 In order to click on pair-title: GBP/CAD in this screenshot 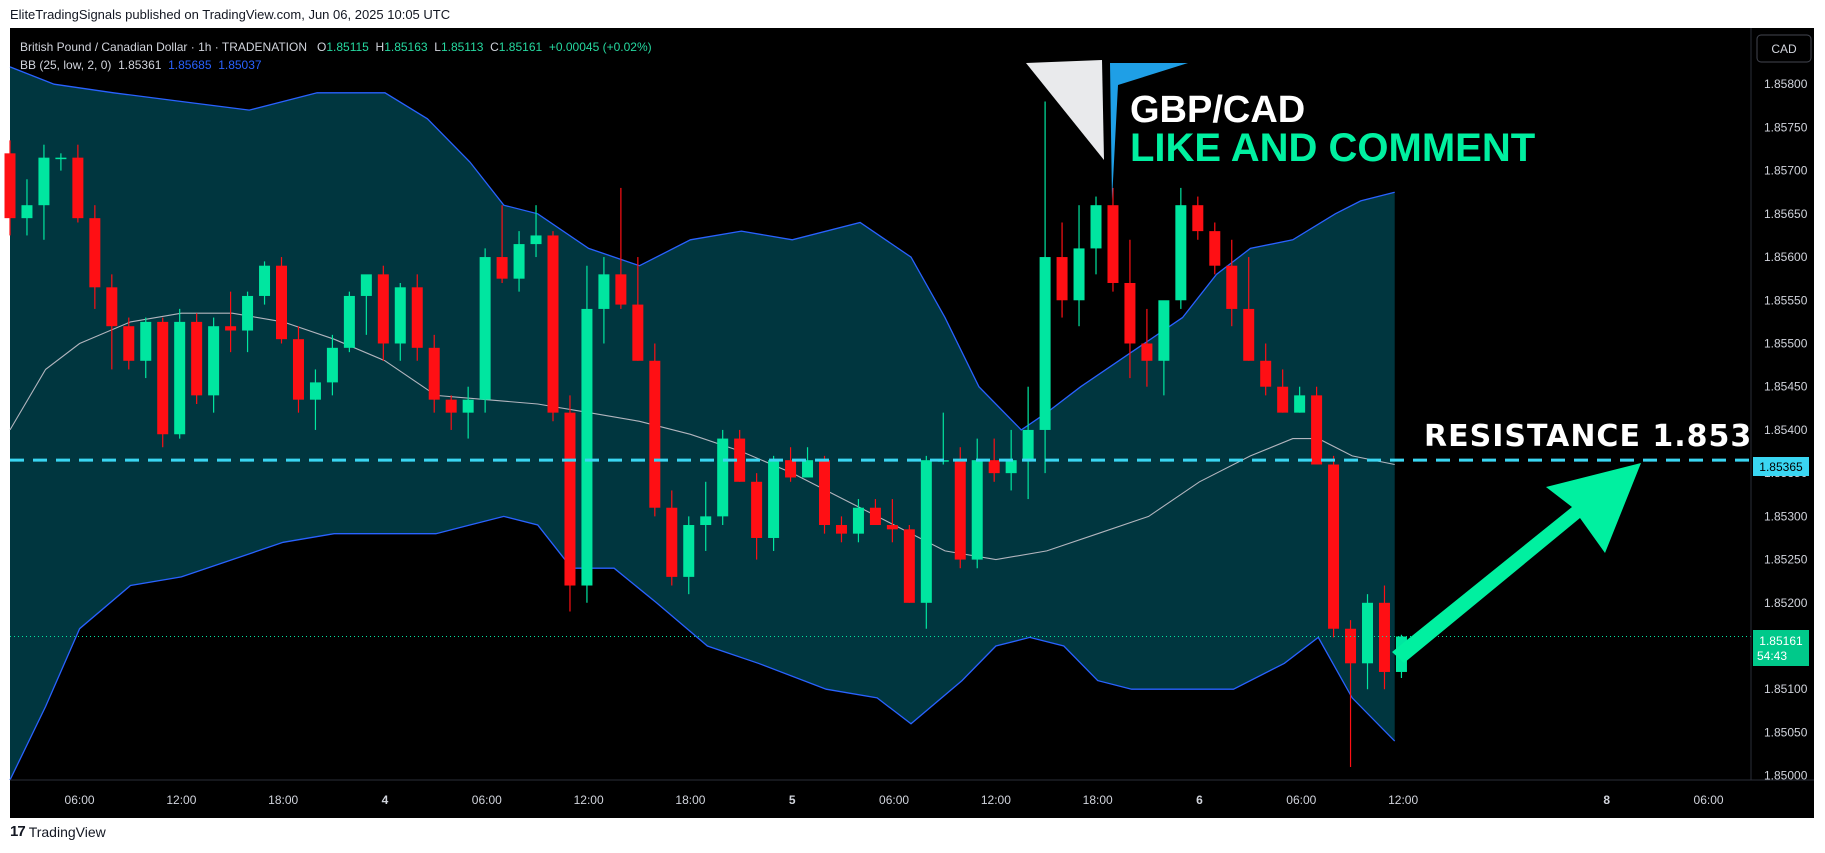, I will do `click(1217, 110)`.